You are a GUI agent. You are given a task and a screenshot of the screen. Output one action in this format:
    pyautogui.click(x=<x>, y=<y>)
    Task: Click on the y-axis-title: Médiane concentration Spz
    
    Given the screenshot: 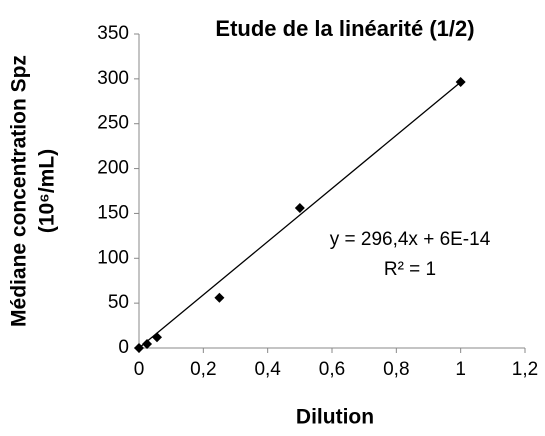 What is the action you would take?
    pyautogui.click(x=19, y=191)
    